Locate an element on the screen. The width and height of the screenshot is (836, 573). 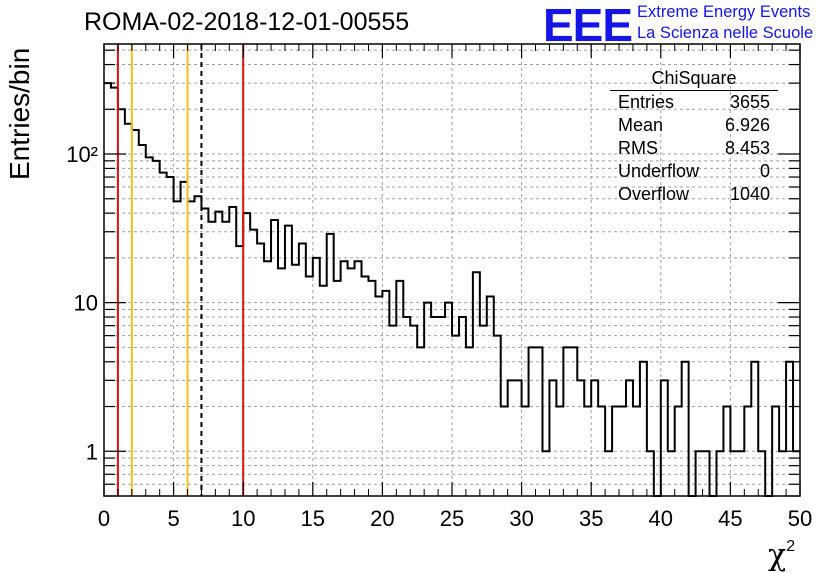
x-tick-label: 15 is located at coordinates (313, 518).